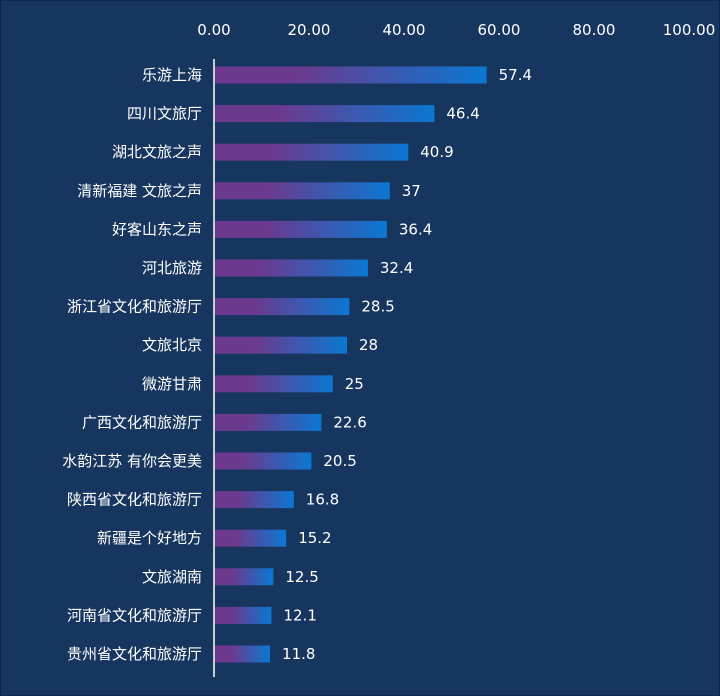  Describe the element at coordinates (142, 422) in the screenshot. I see `category-label: 广西文化和旅游厅` at that location.